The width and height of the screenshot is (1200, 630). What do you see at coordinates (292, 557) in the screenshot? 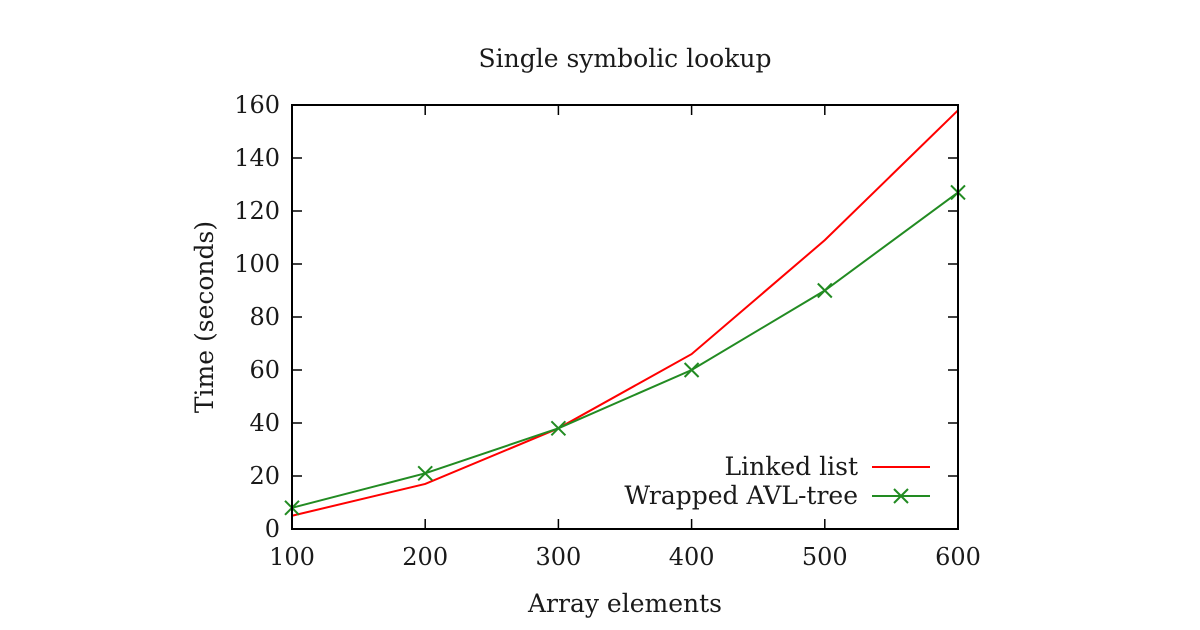
I see `x-tick-label: 100` at bounding box center [292, 557].